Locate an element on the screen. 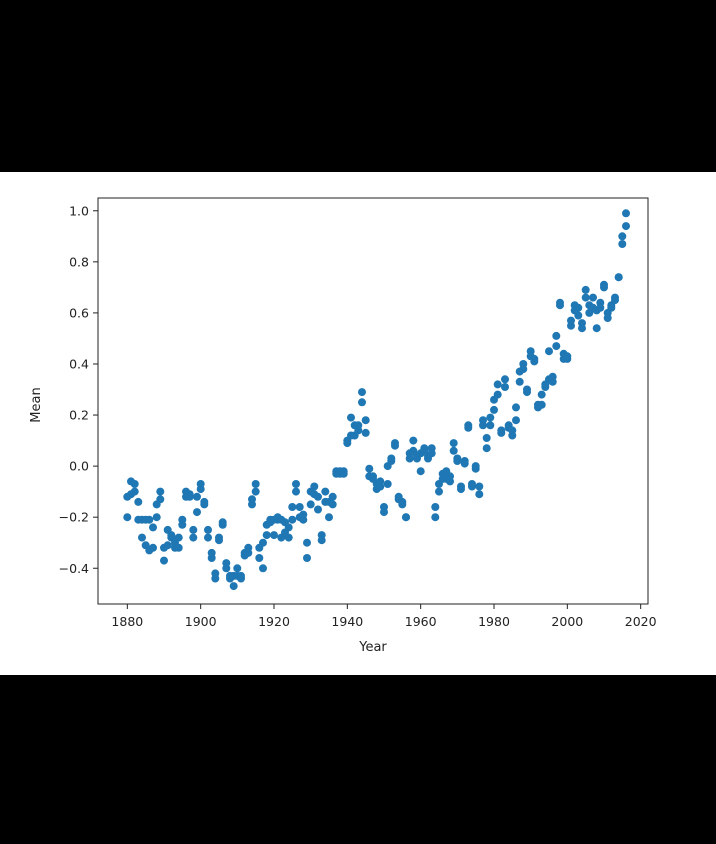  y-tick-label: 0.2 is located at coordinates (79, 415).